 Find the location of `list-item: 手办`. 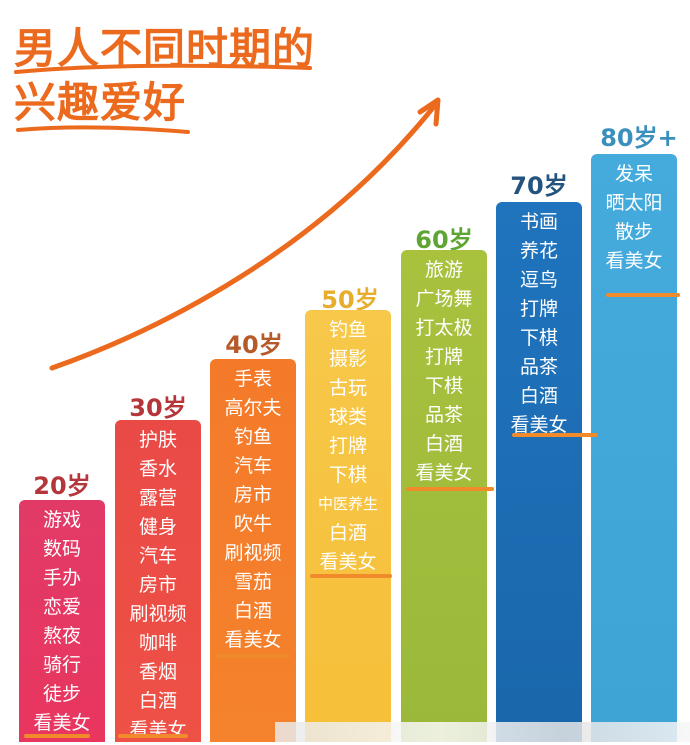

list-item: 手办 is located at coordinates (61, 578).